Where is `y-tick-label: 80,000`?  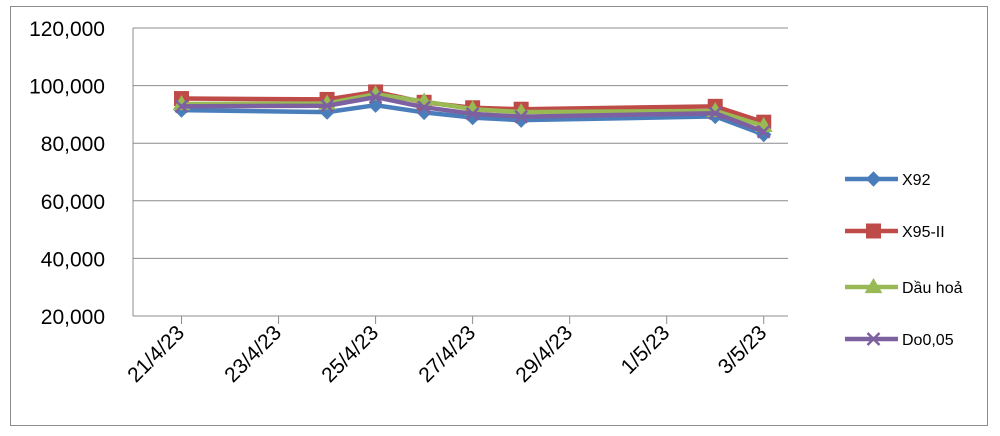 y-tick-label: 80,000 is located at coordinates (73, 144).